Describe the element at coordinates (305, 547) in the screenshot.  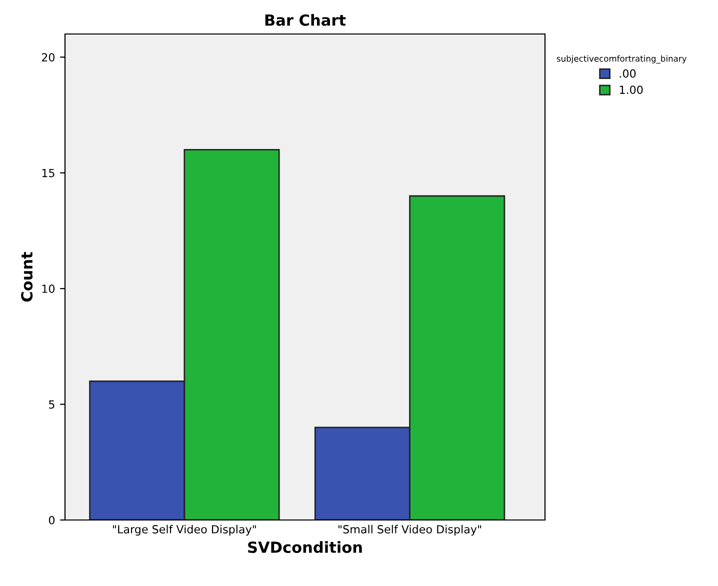
I see `x-axis-title: SVDcondition` at that location.